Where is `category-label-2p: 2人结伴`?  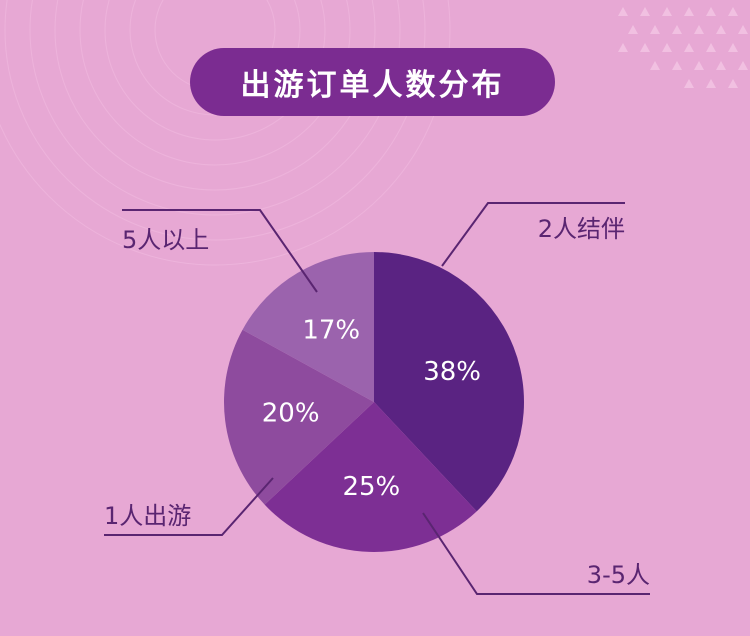
category-label-2p: 2人结伴 is located at coordinates (581, 229).